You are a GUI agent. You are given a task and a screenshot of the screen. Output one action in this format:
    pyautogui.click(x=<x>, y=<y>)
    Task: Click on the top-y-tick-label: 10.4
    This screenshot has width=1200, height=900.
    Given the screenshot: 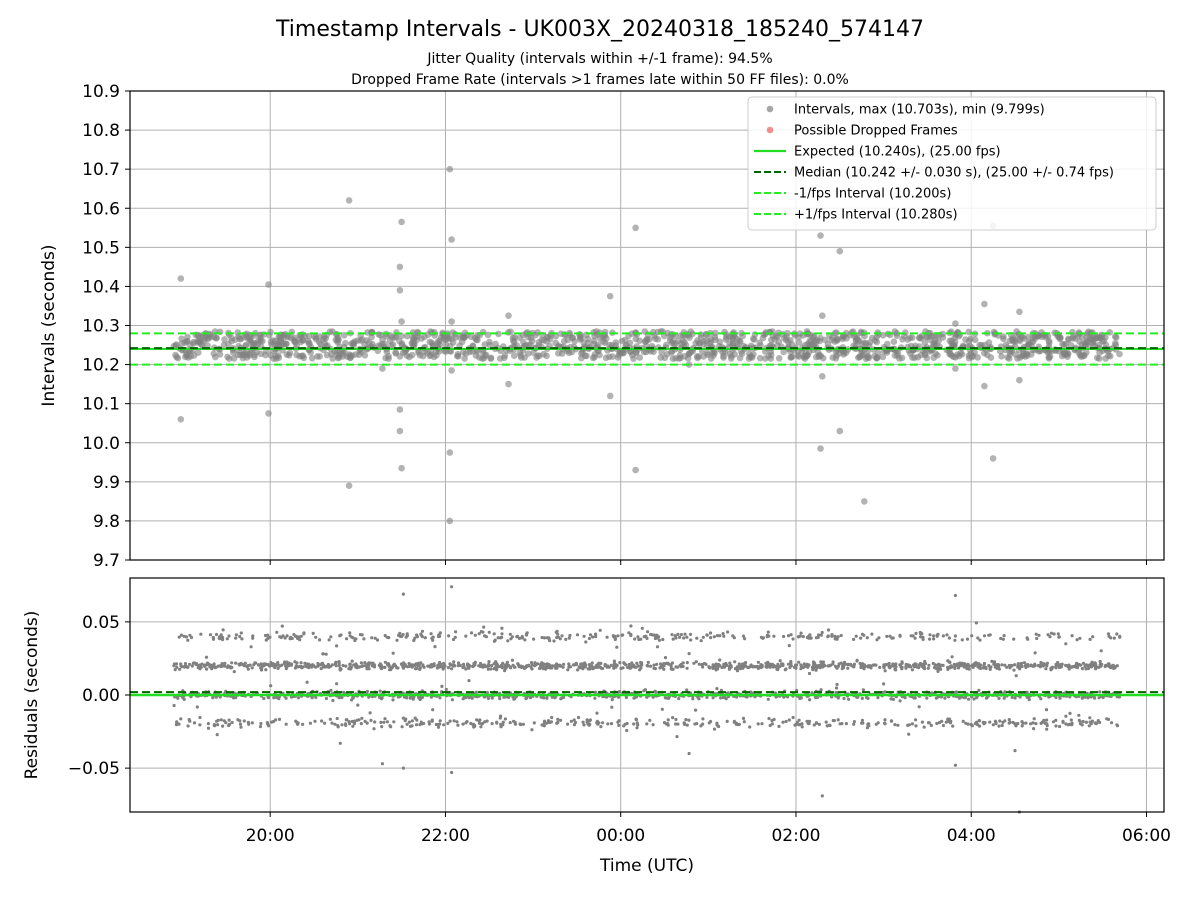 What is the action you would take?
    pyautogui.click(x=101, y=287)
    